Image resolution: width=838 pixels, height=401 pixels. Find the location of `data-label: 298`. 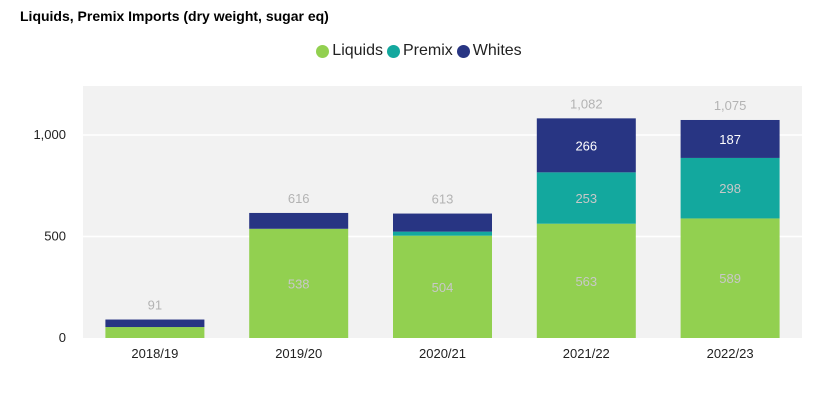

data-label: 298 is located at coordinates (730, 188).